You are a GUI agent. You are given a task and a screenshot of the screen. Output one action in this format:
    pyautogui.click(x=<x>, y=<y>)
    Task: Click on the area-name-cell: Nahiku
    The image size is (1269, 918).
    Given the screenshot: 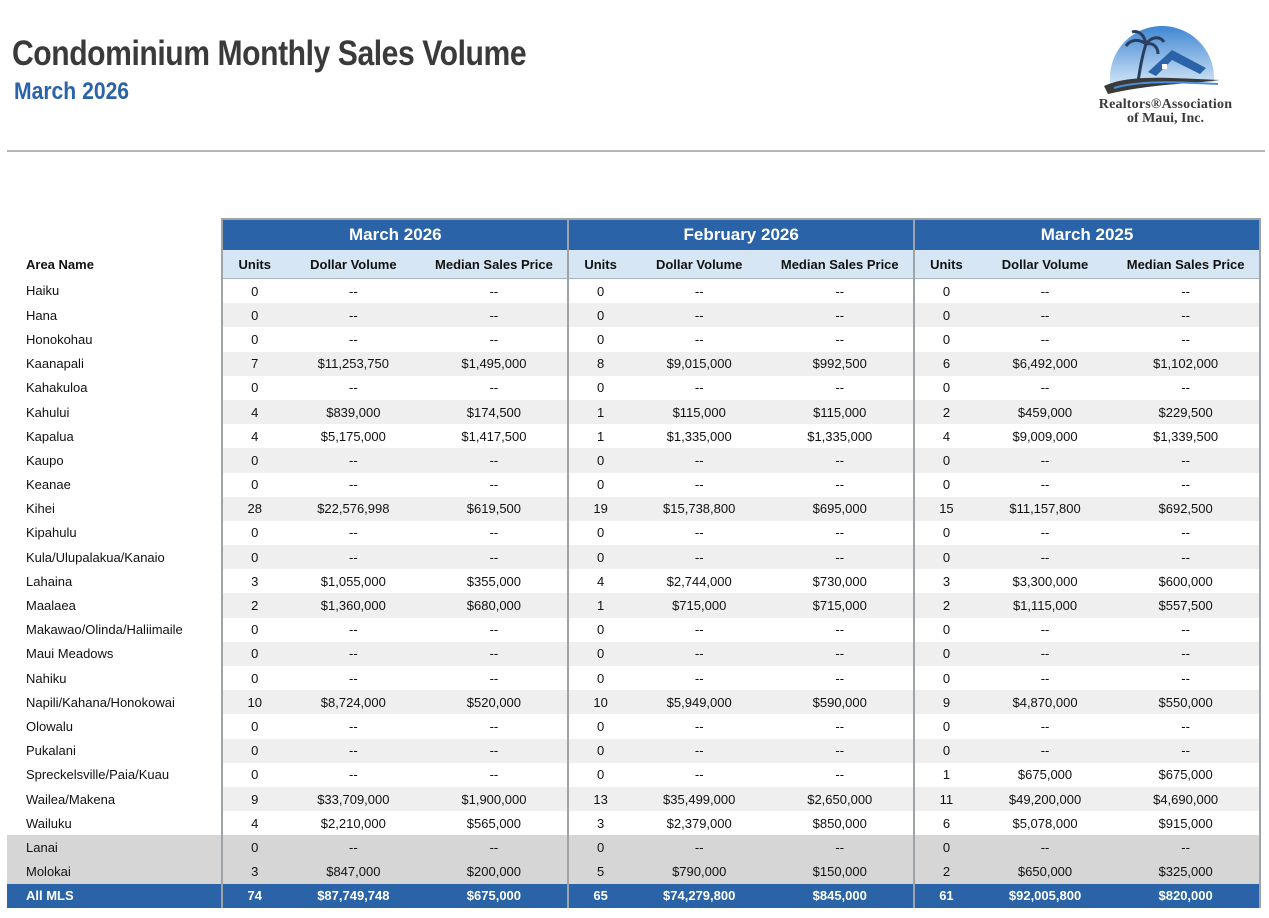 What is the action you would take?
    pyautogui.click(x=46, y=678)
    